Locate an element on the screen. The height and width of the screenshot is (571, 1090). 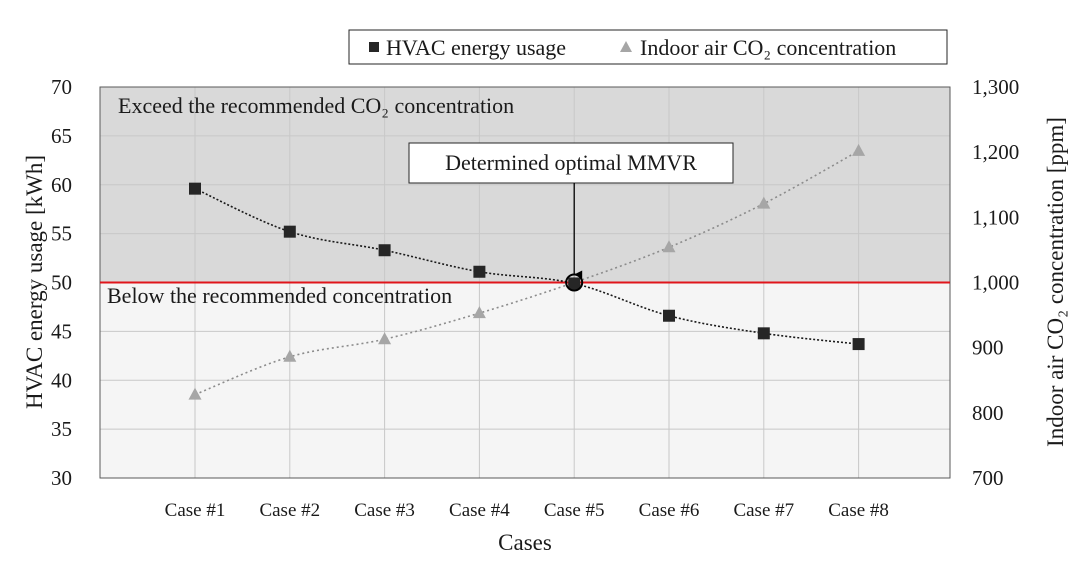
right-tick-label: 1,100 is located at coordinates (995, 217).